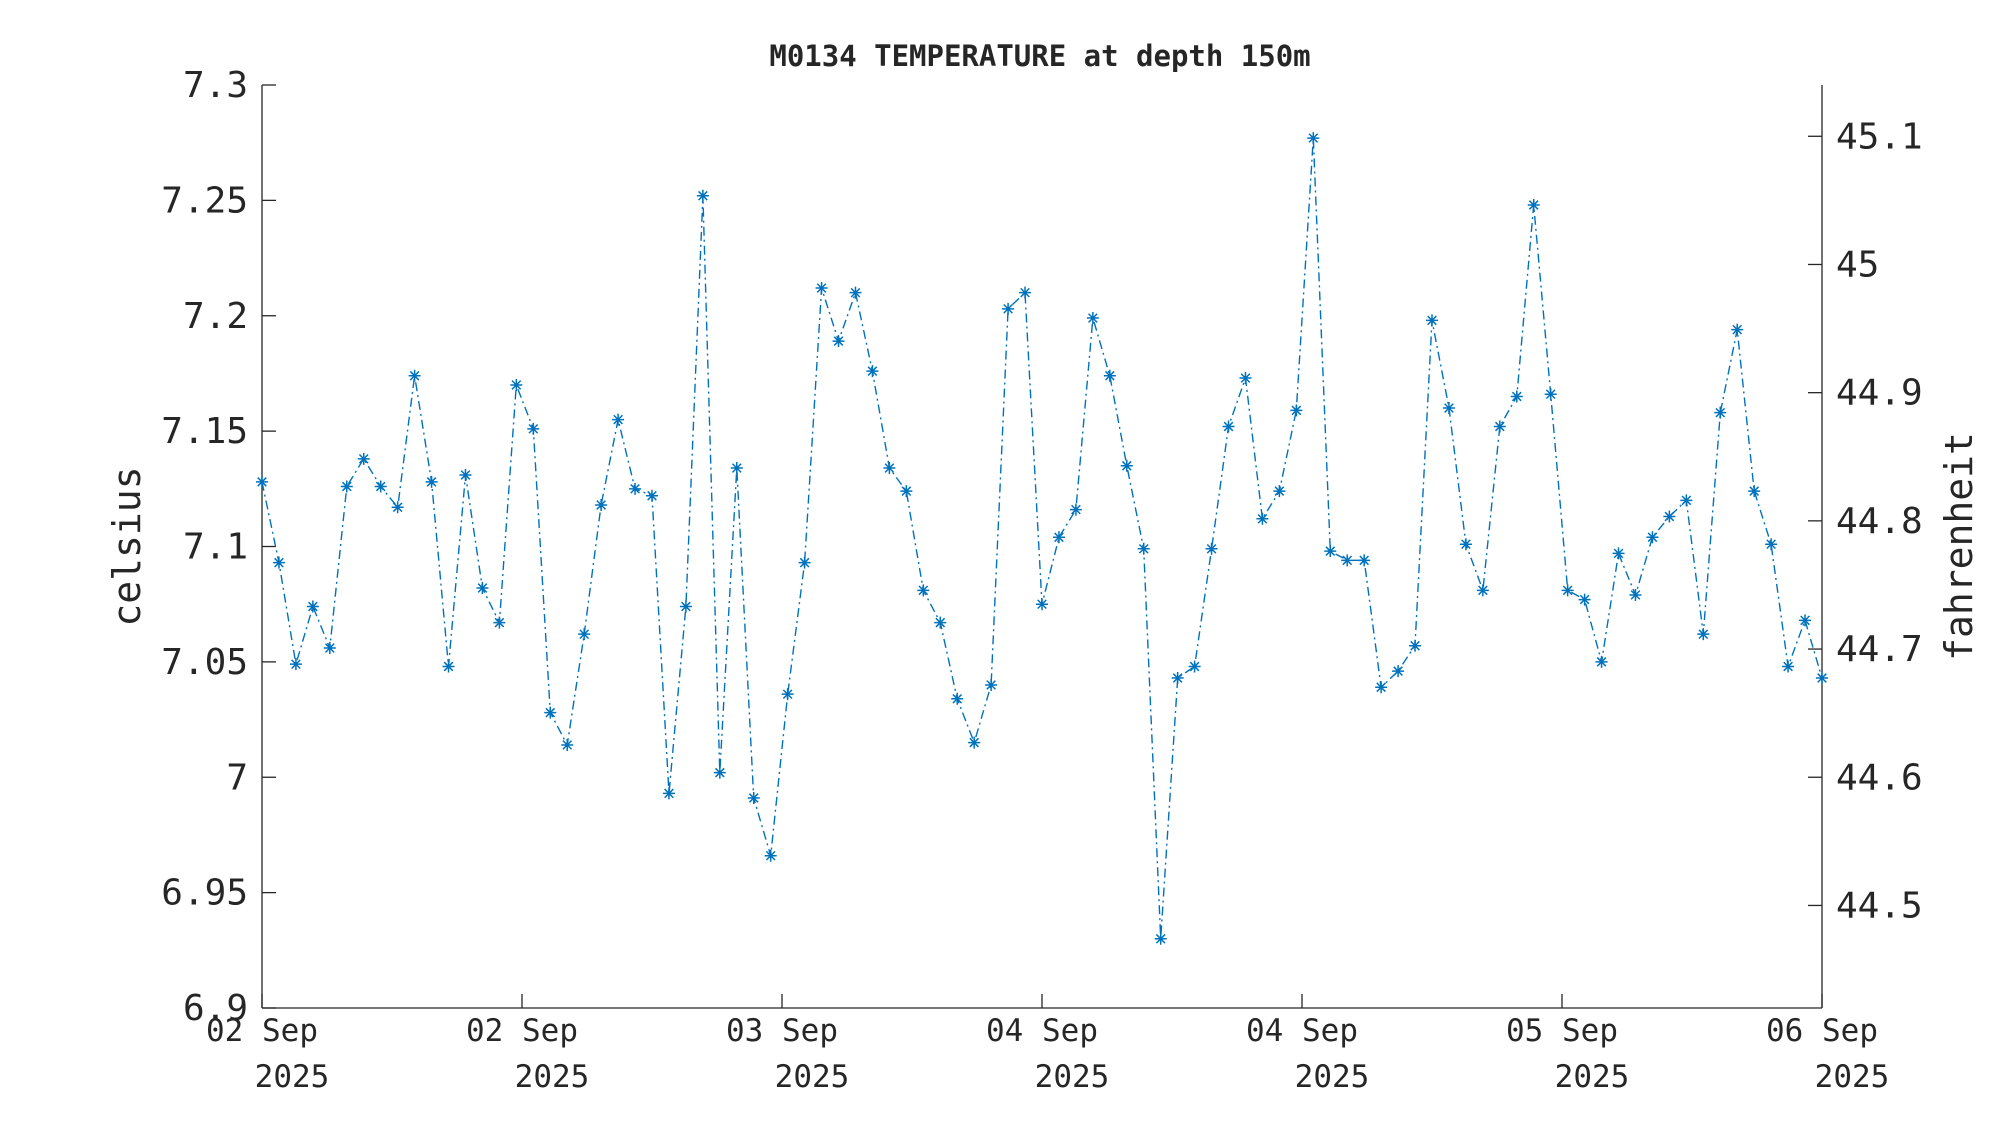  What do you see at coordinates (1879, 905) in the screenshot?
I see `y2-tick-label: 44.5` at bounding box center [1879, 905].